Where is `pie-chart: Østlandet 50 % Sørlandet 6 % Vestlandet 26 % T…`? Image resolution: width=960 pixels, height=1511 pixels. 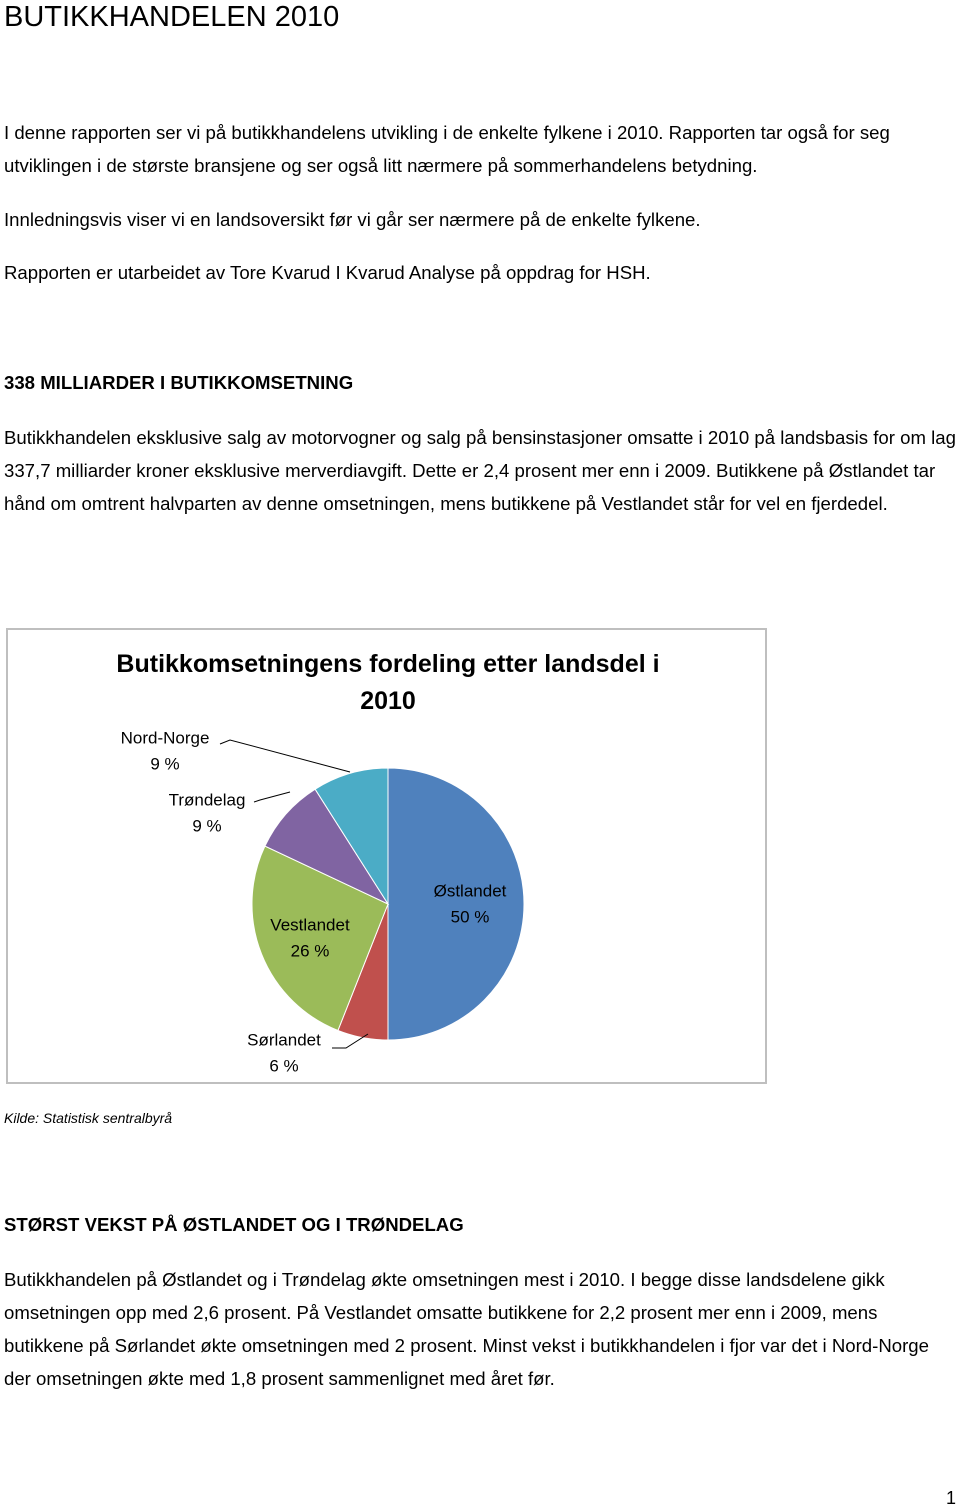
pie-chart: Østlandet 50 % Sørlandet 6 % Vestlandet 26 % T… is located at coordinates (323, 901).